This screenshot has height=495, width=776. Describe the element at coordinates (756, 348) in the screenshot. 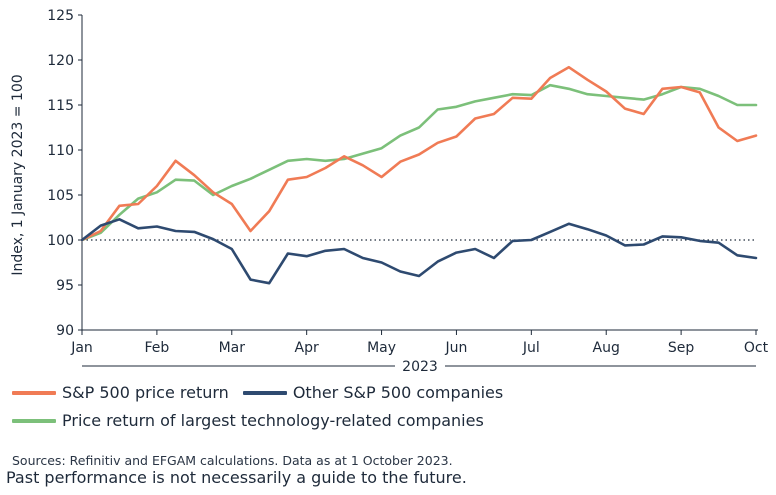

I see `x-tick-label-oct: Oct` at that location.